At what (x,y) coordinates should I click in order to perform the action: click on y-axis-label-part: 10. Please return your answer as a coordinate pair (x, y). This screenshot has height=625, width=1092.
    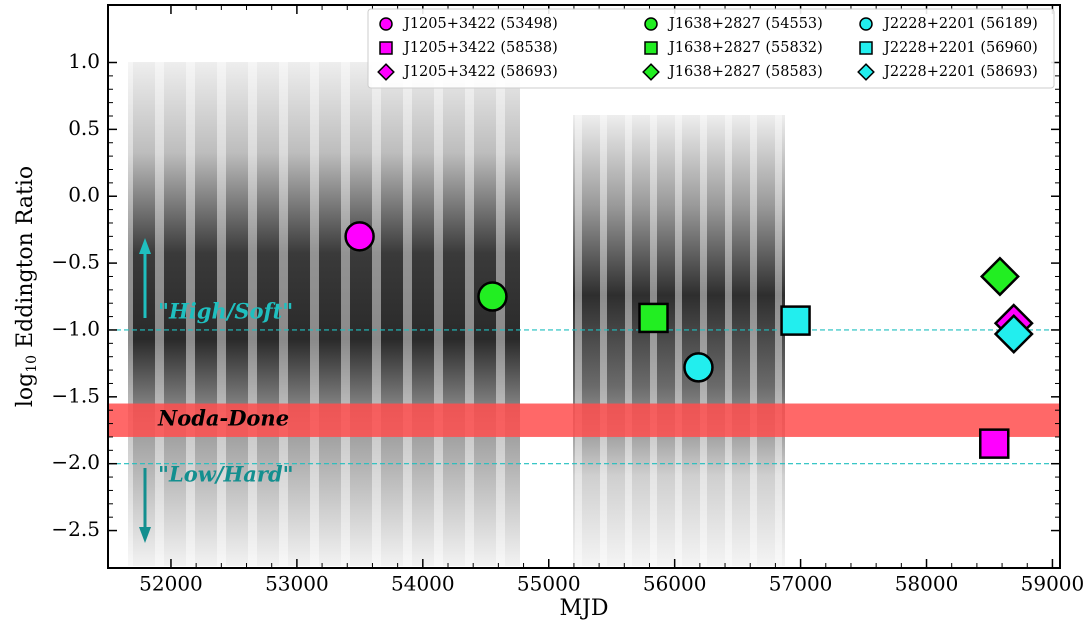
    Looking at the image, I should click on (32, 364).